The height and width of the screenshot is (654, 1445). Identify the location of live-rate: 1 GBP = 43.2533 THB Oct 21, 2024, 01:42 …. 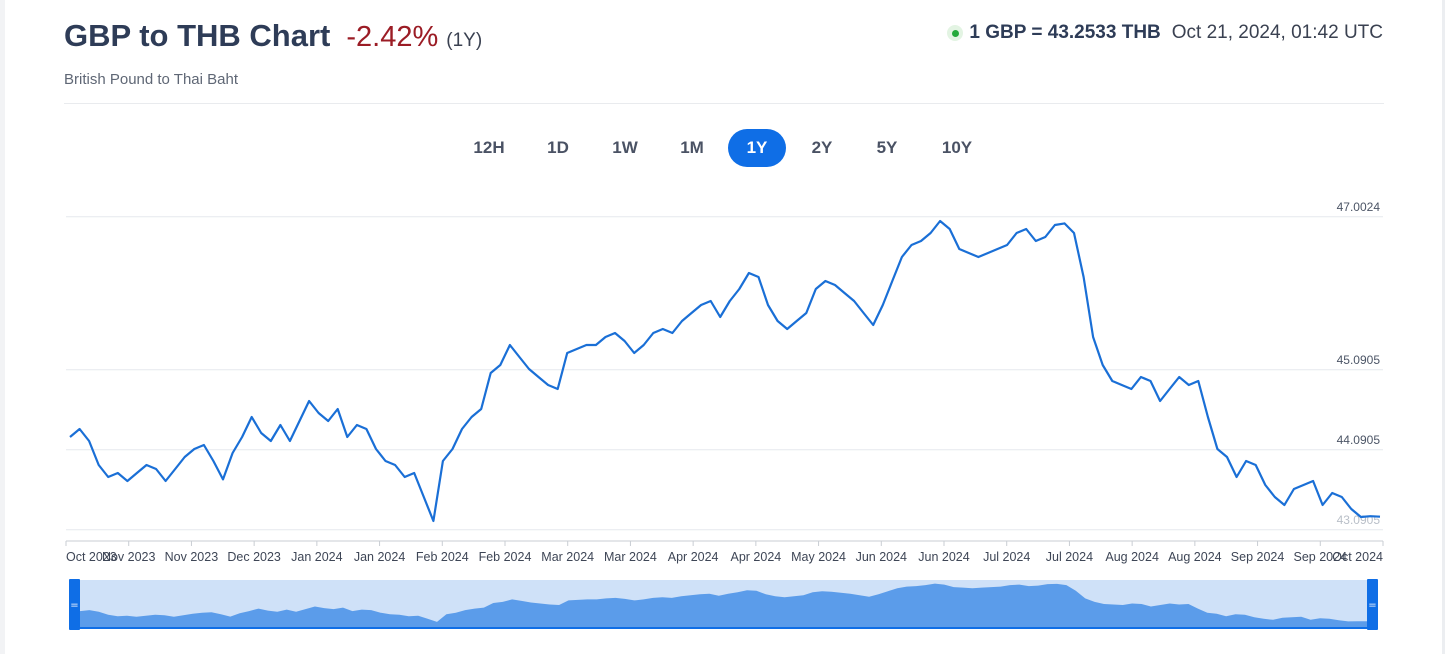
(1165, 33).